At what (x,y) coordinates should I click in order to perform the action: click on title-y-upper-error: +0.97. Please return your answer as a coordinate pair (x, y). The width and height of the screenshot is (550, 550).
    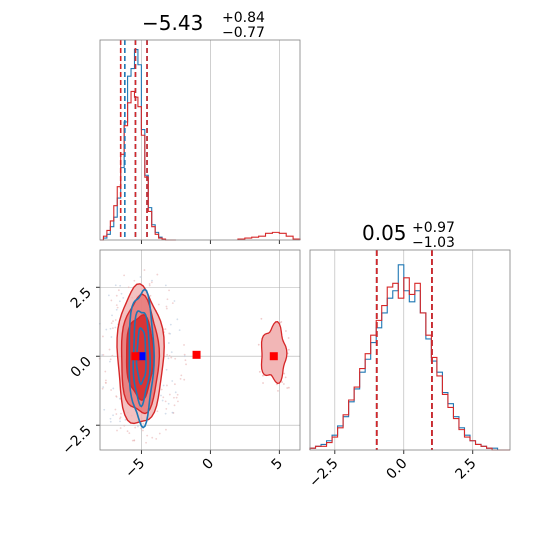
    Looking at the image, I should click on (433, 228).